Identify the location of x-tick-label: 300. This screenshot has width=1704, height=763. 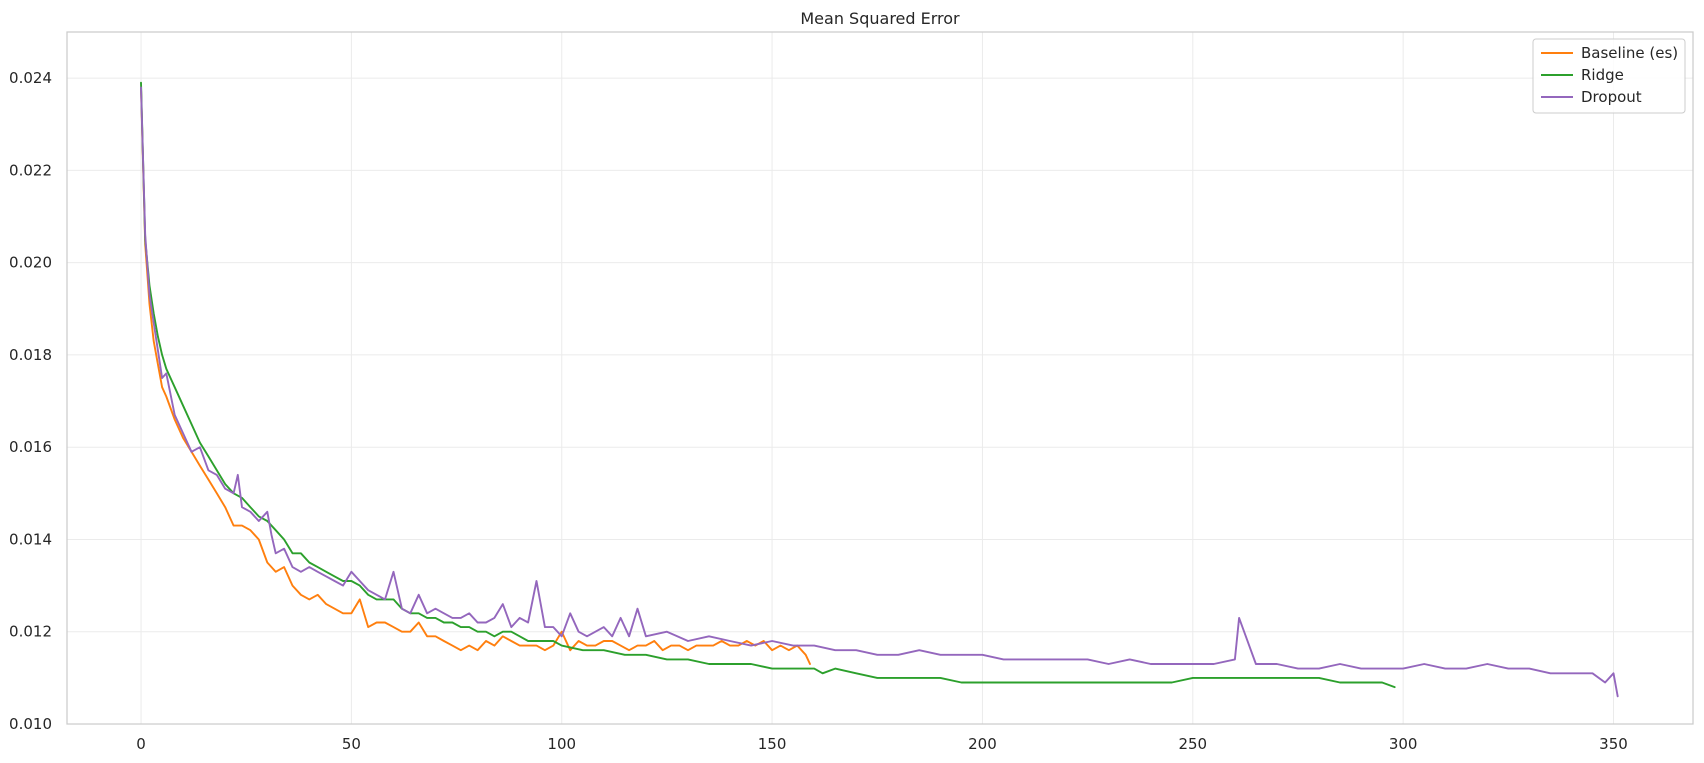
(1403, 744).